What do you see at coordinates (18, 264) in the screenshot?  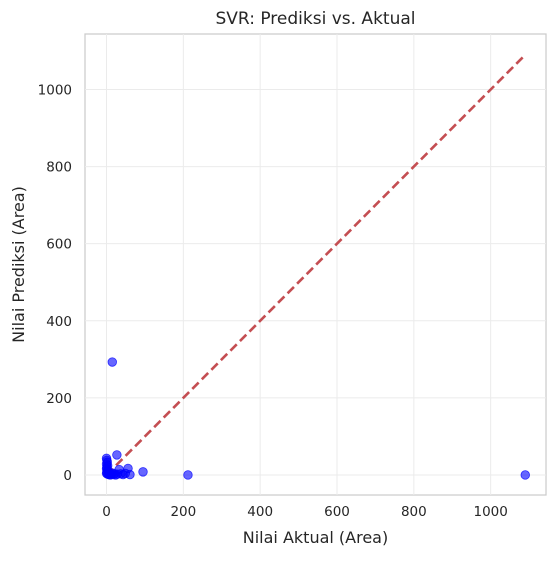 I see `y-axis-label: Nilai Prediksi (Area)` at bounding box center [18, 264].